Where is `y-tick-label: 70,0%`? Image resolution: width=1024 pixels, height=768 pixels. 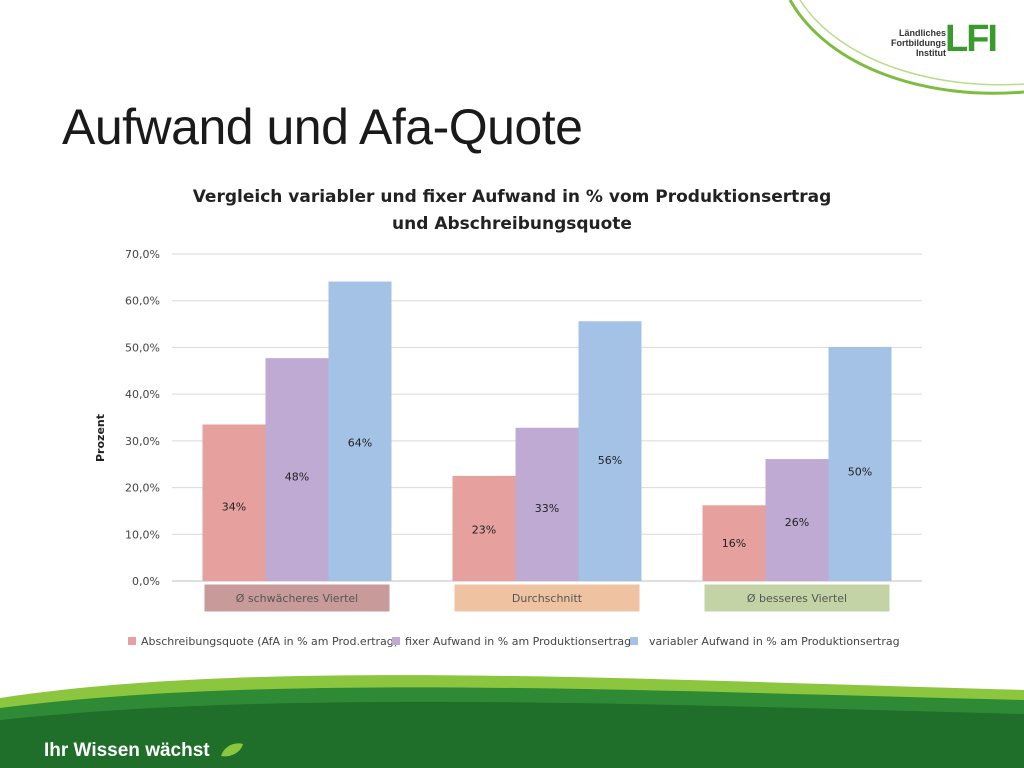
y-tick-label: 70,0% is located at coordinates (142, 254).